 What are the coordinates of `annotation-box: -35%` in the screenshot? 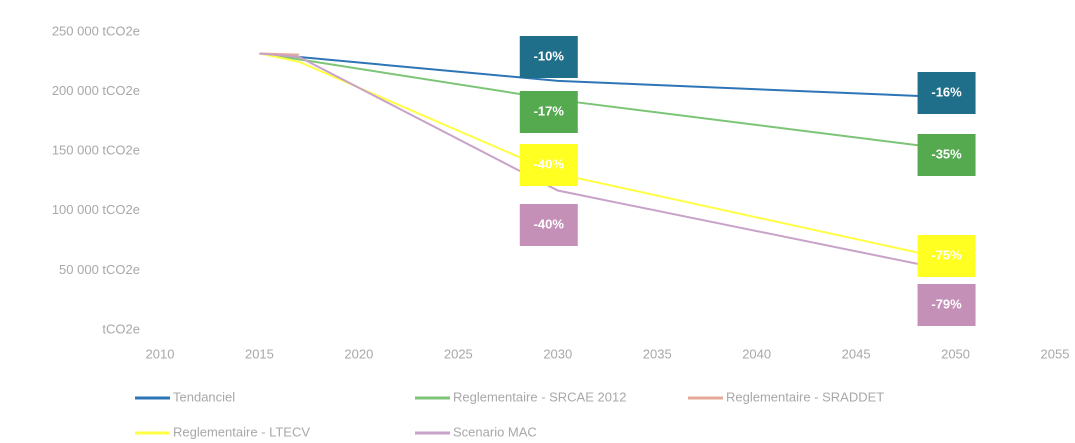 It's located at (946, 155).